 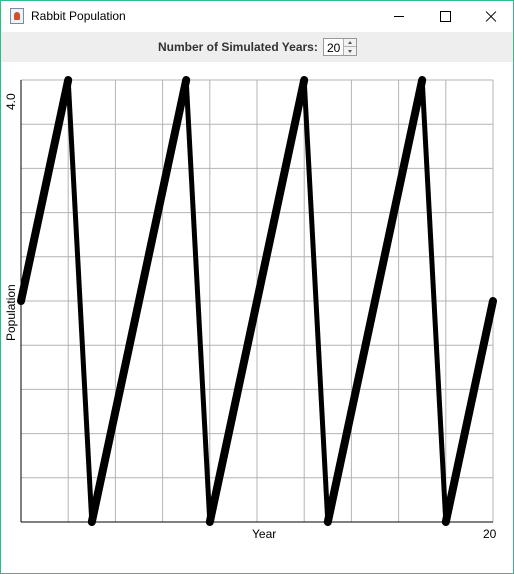 I want to click on chevron-up-icon, so click(x=350, y=42).